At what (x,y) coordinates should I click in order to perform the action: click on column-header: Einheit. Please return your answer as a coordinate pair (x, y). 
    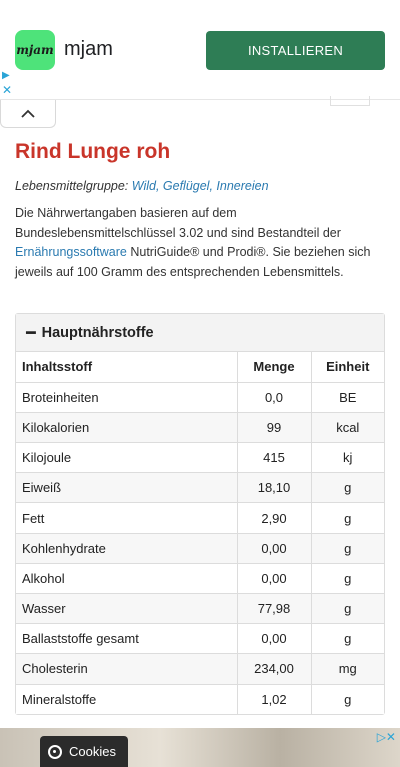
    Looking at the image, I should click on (347, 367).